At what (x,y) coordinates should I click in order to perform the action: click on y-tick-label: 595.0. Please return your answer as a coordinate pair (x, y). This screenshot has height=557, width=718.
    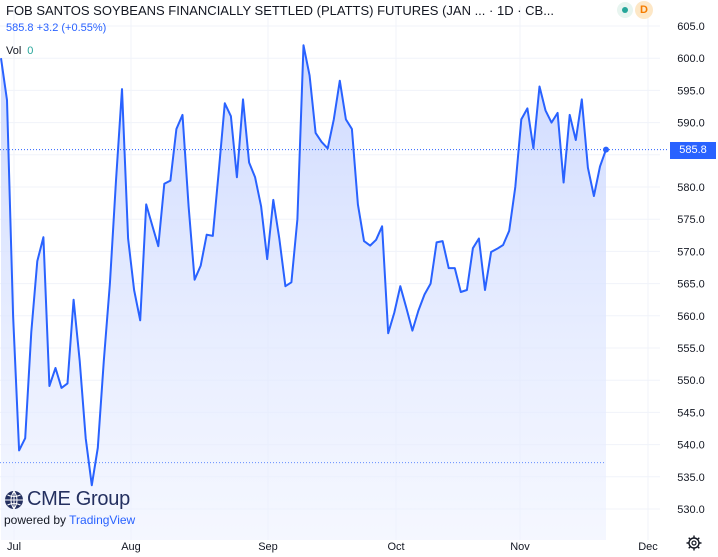
    Looking at the image, I should click on (691, 91).